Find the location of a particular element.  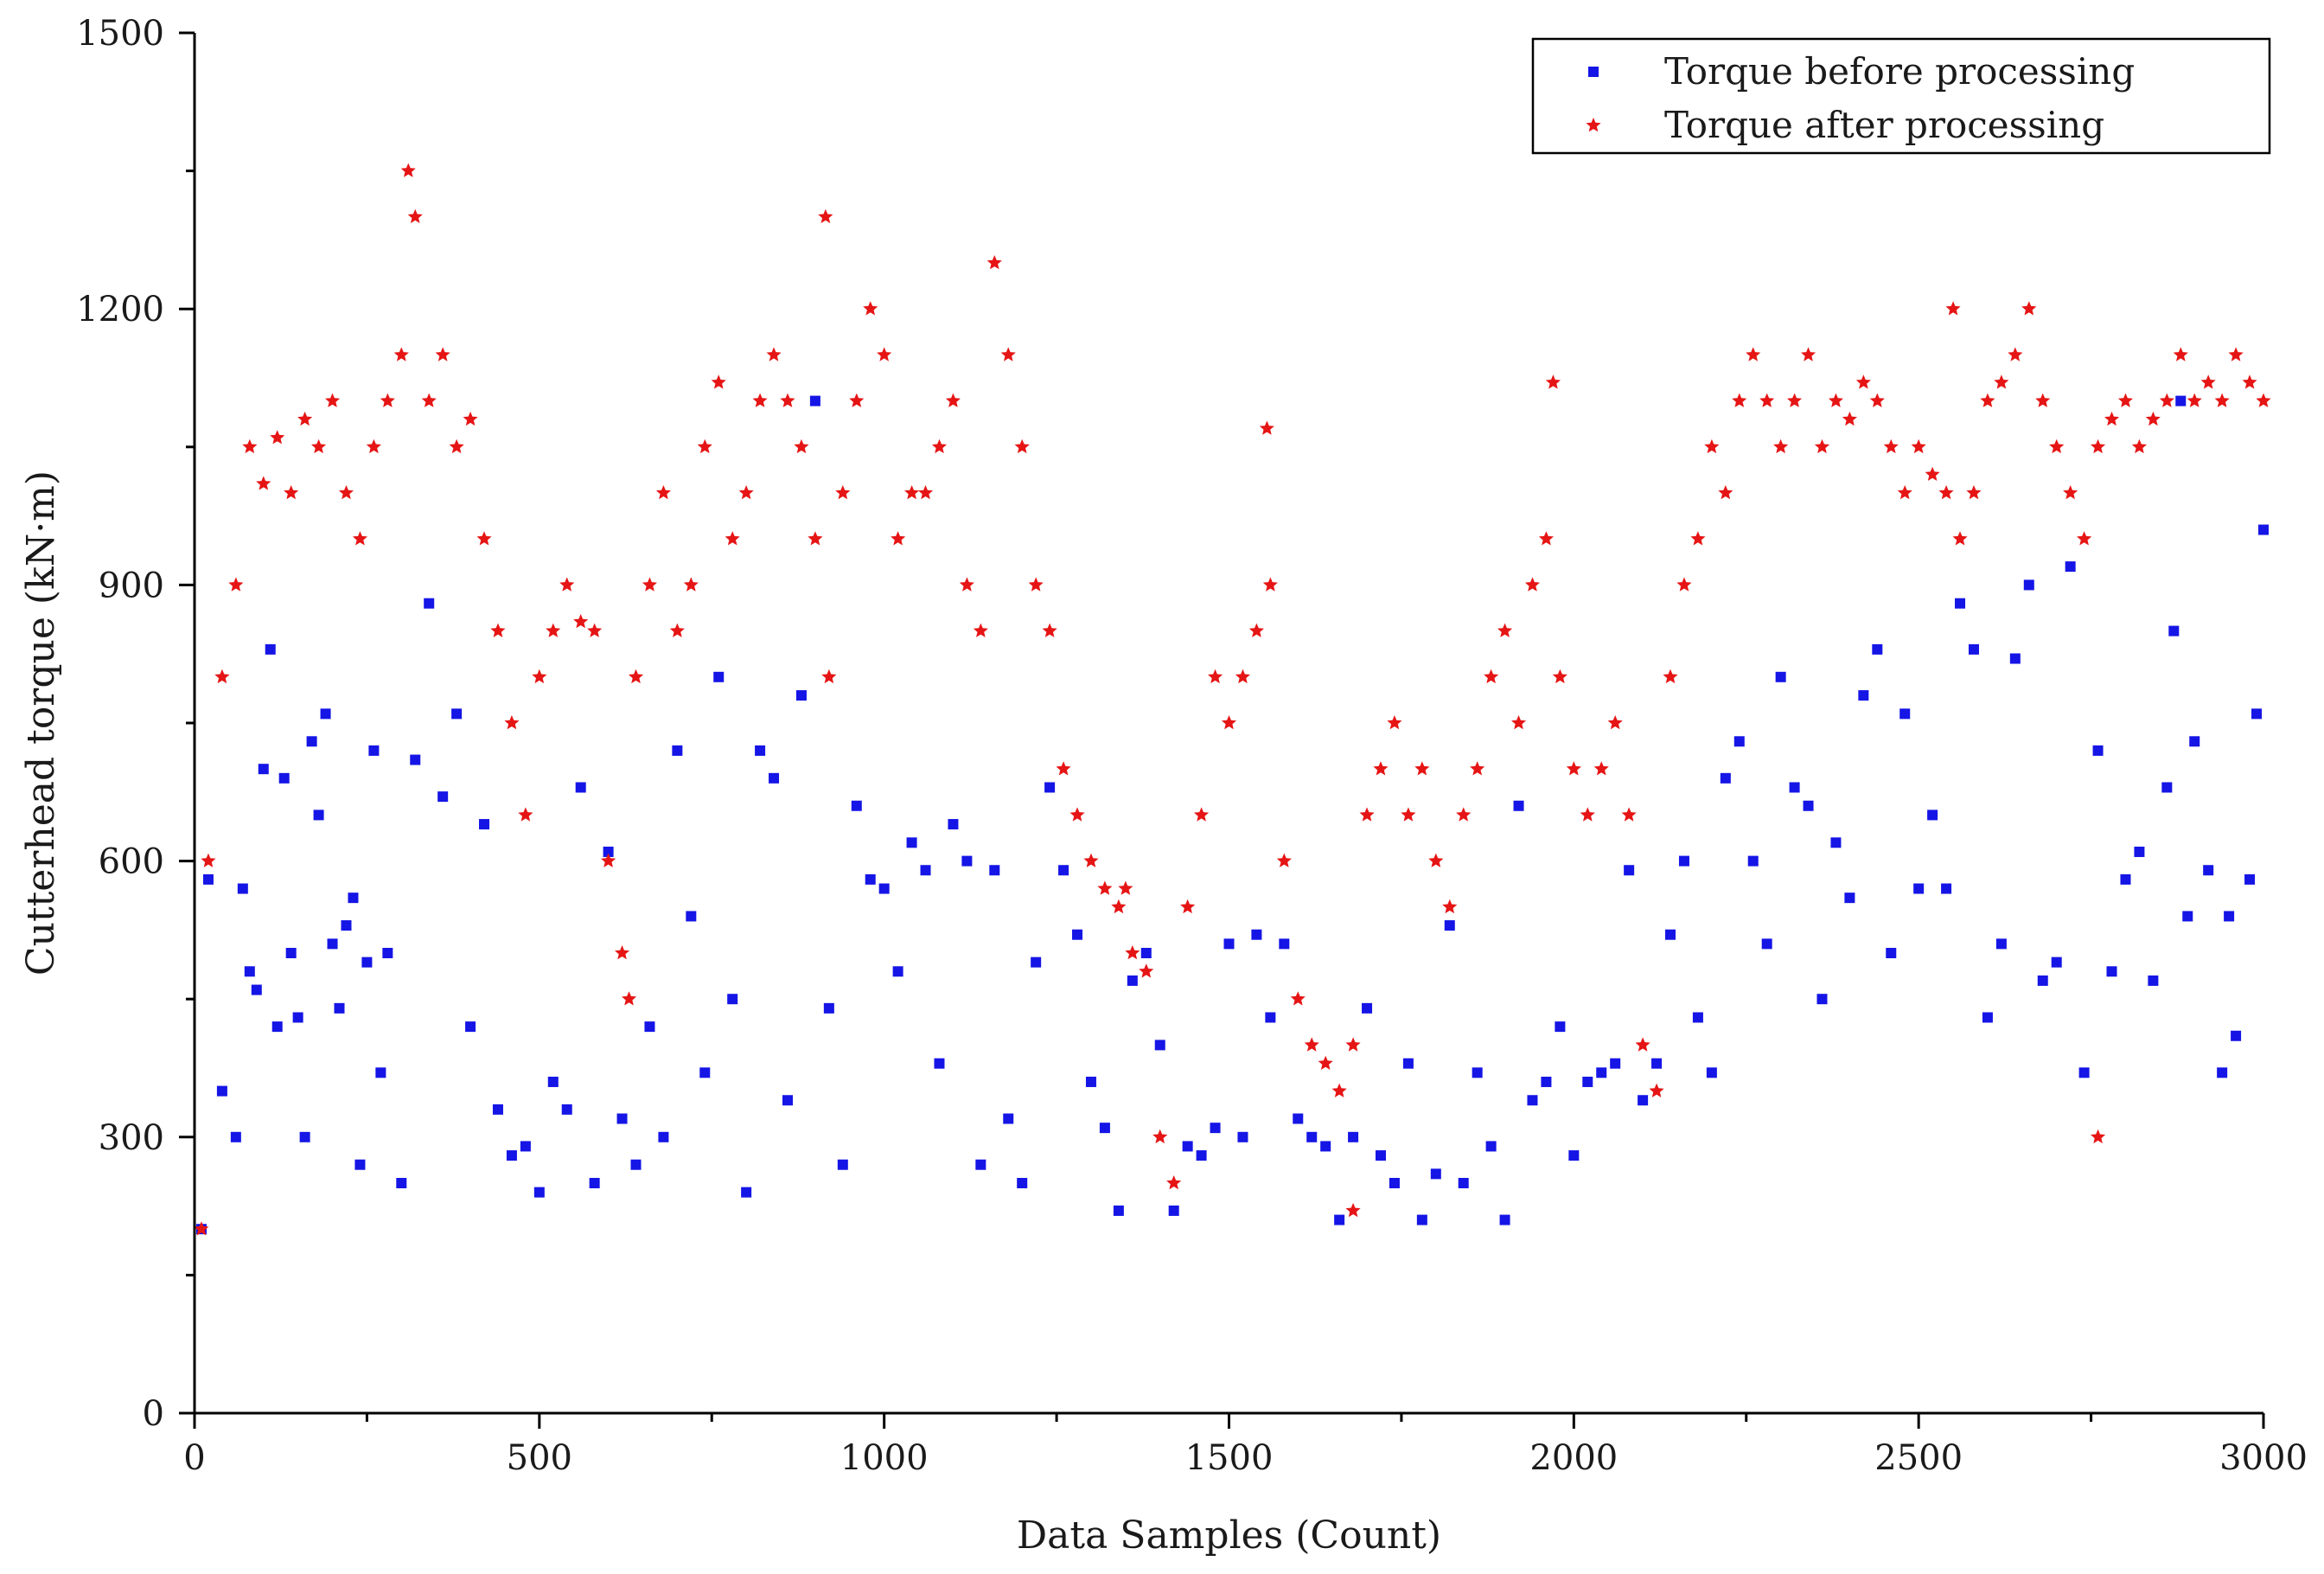

y-tick-label: 0 is located at coordinates (153, 1414).